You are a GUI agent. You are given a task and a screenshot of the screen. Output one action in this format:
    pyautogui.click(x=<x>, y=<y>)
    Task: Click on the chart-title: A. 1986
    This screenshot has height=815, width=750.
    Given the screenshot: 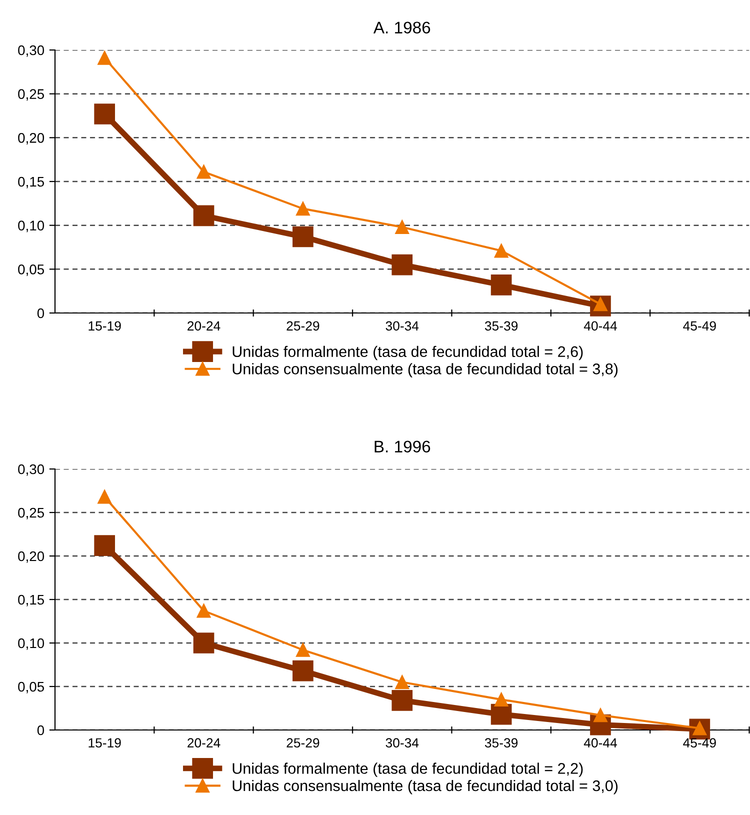 What is the action you would take?
    pyautogui.click(x=401, y=28)
    